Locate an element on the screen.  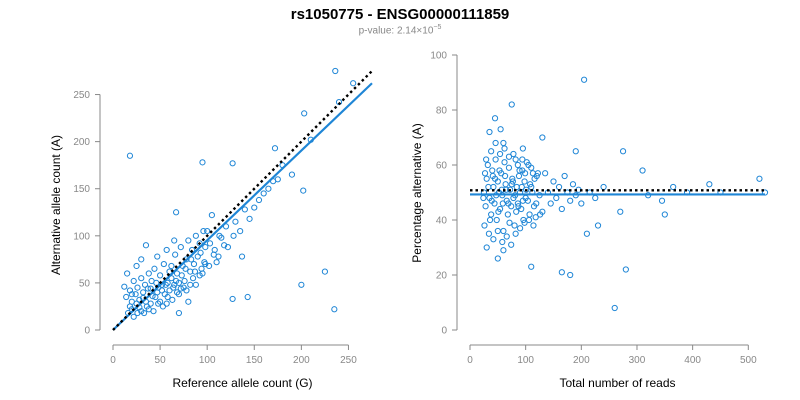
x-tick-label: 50 is located at coordinates (161, 360).